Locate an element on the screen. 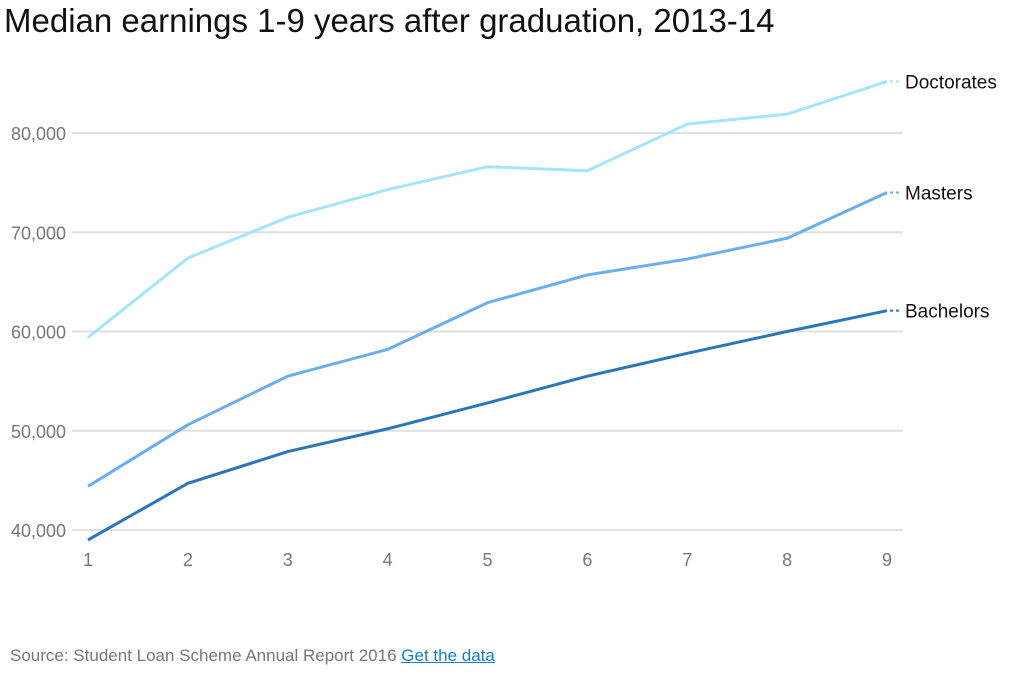  x-tick-label: 8 is located at coordinates (787, 560).